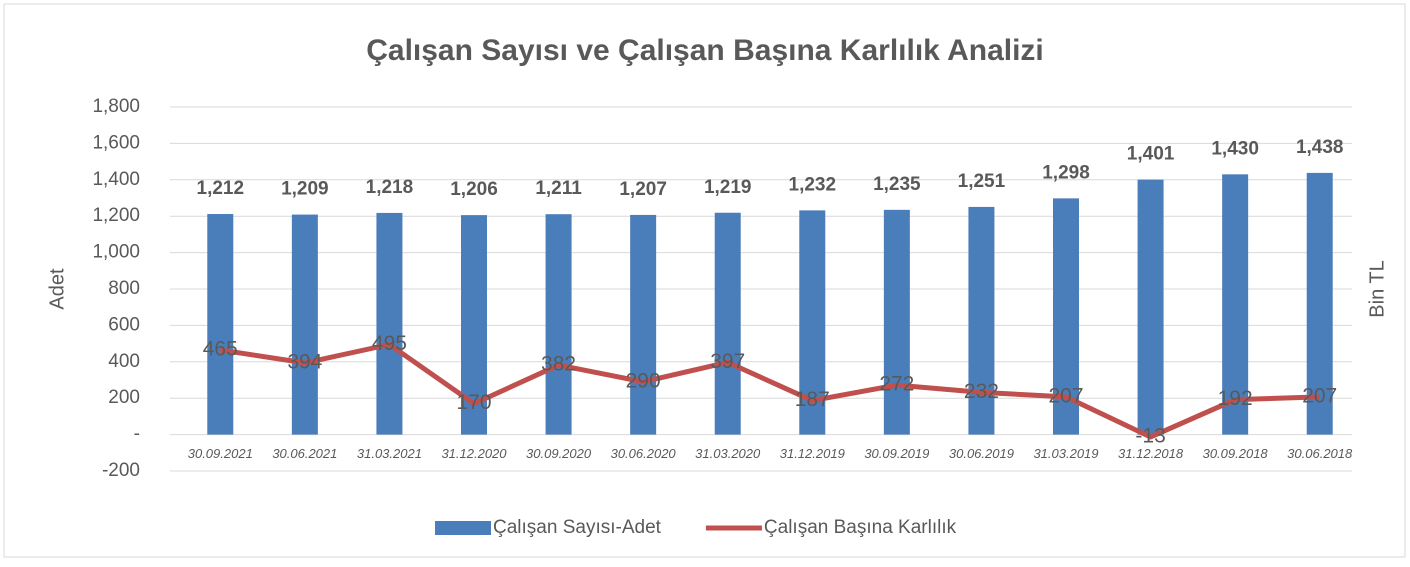 This screenshot has width=1410, height=567. Describe the element at coordinates (57, 289) in the screenshot. I see `y-axis-label: Adet` at that location.